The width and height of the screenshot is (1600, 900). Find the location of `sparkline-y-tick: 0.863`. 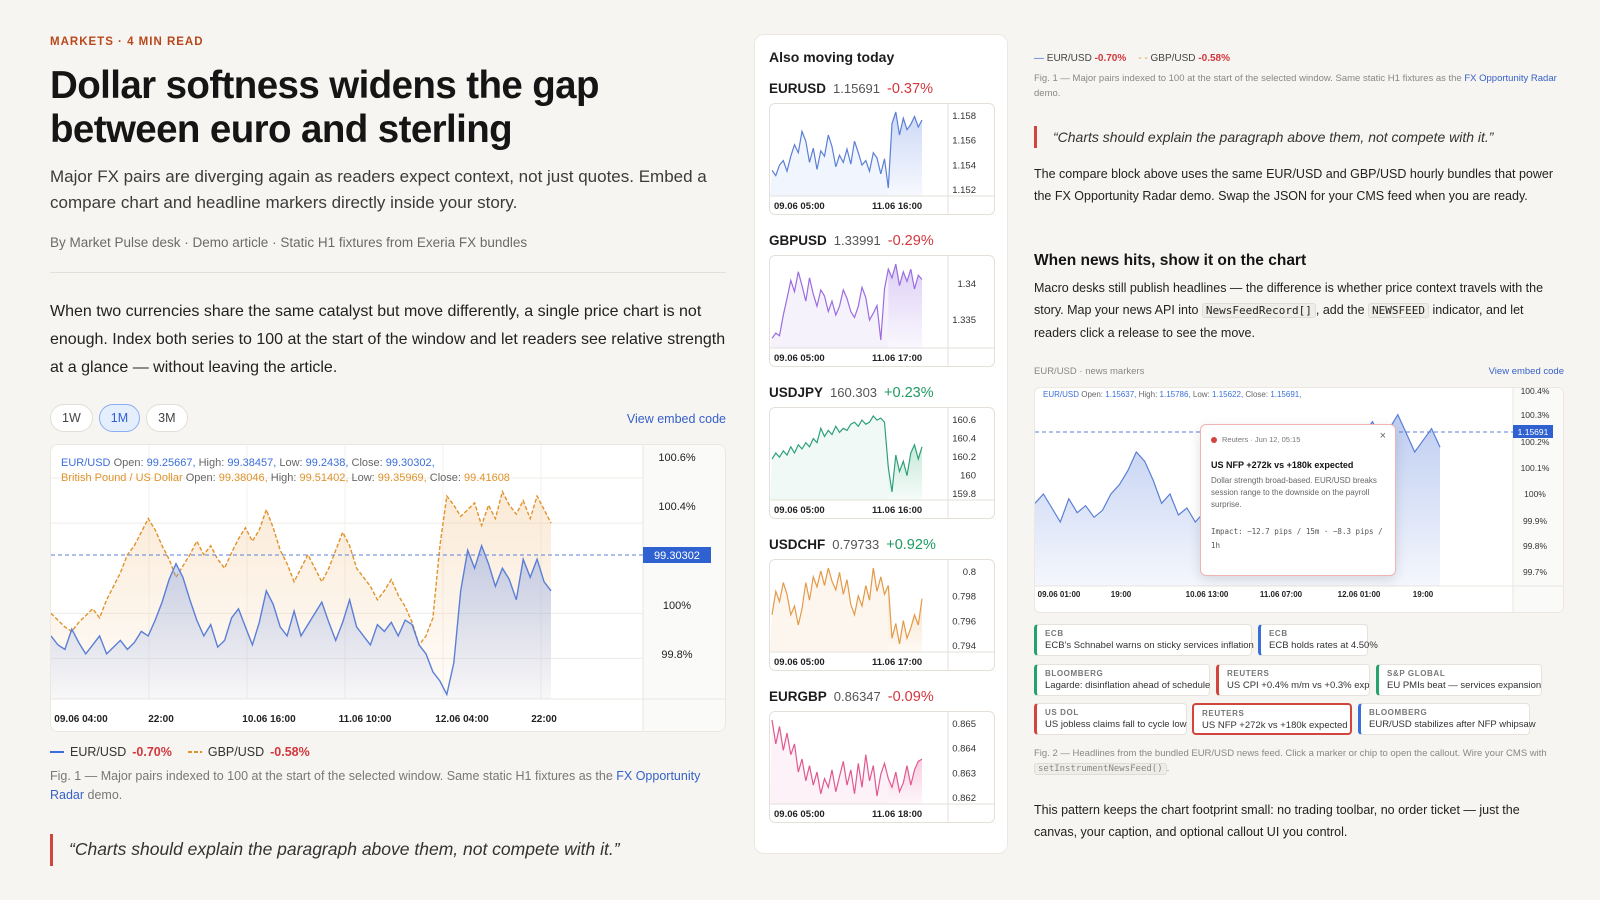

sparkline-y-tick: 0.863 is located at coordinates (964, 773).